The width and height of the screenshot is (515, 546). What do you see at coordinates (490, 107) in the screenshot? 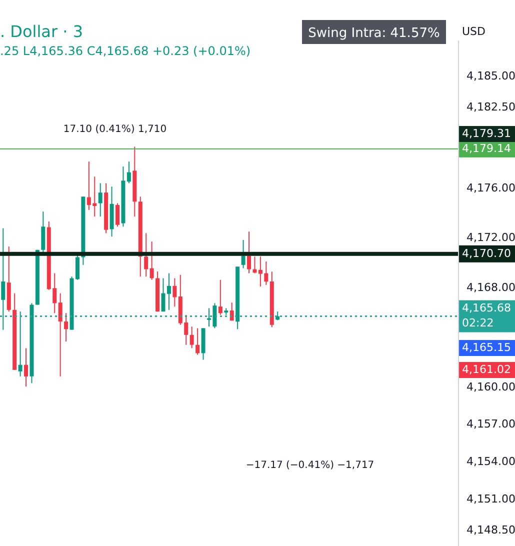
I see `y-tick-label: 4,182.50` at bounding box center [490, 107].